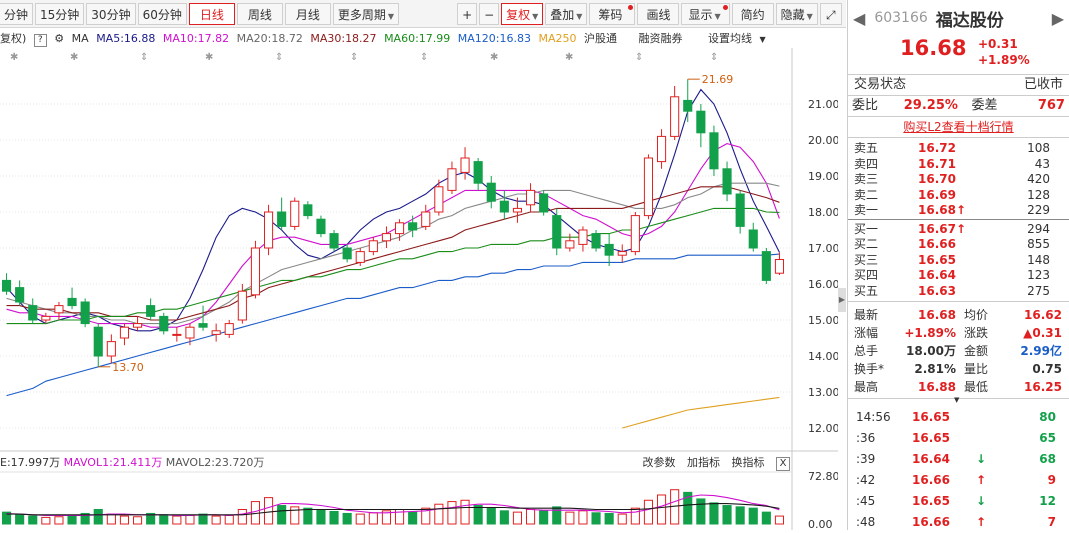 The image size is (1069, 533). I want to click on tab-monthly: 月线, so click(307, 13).